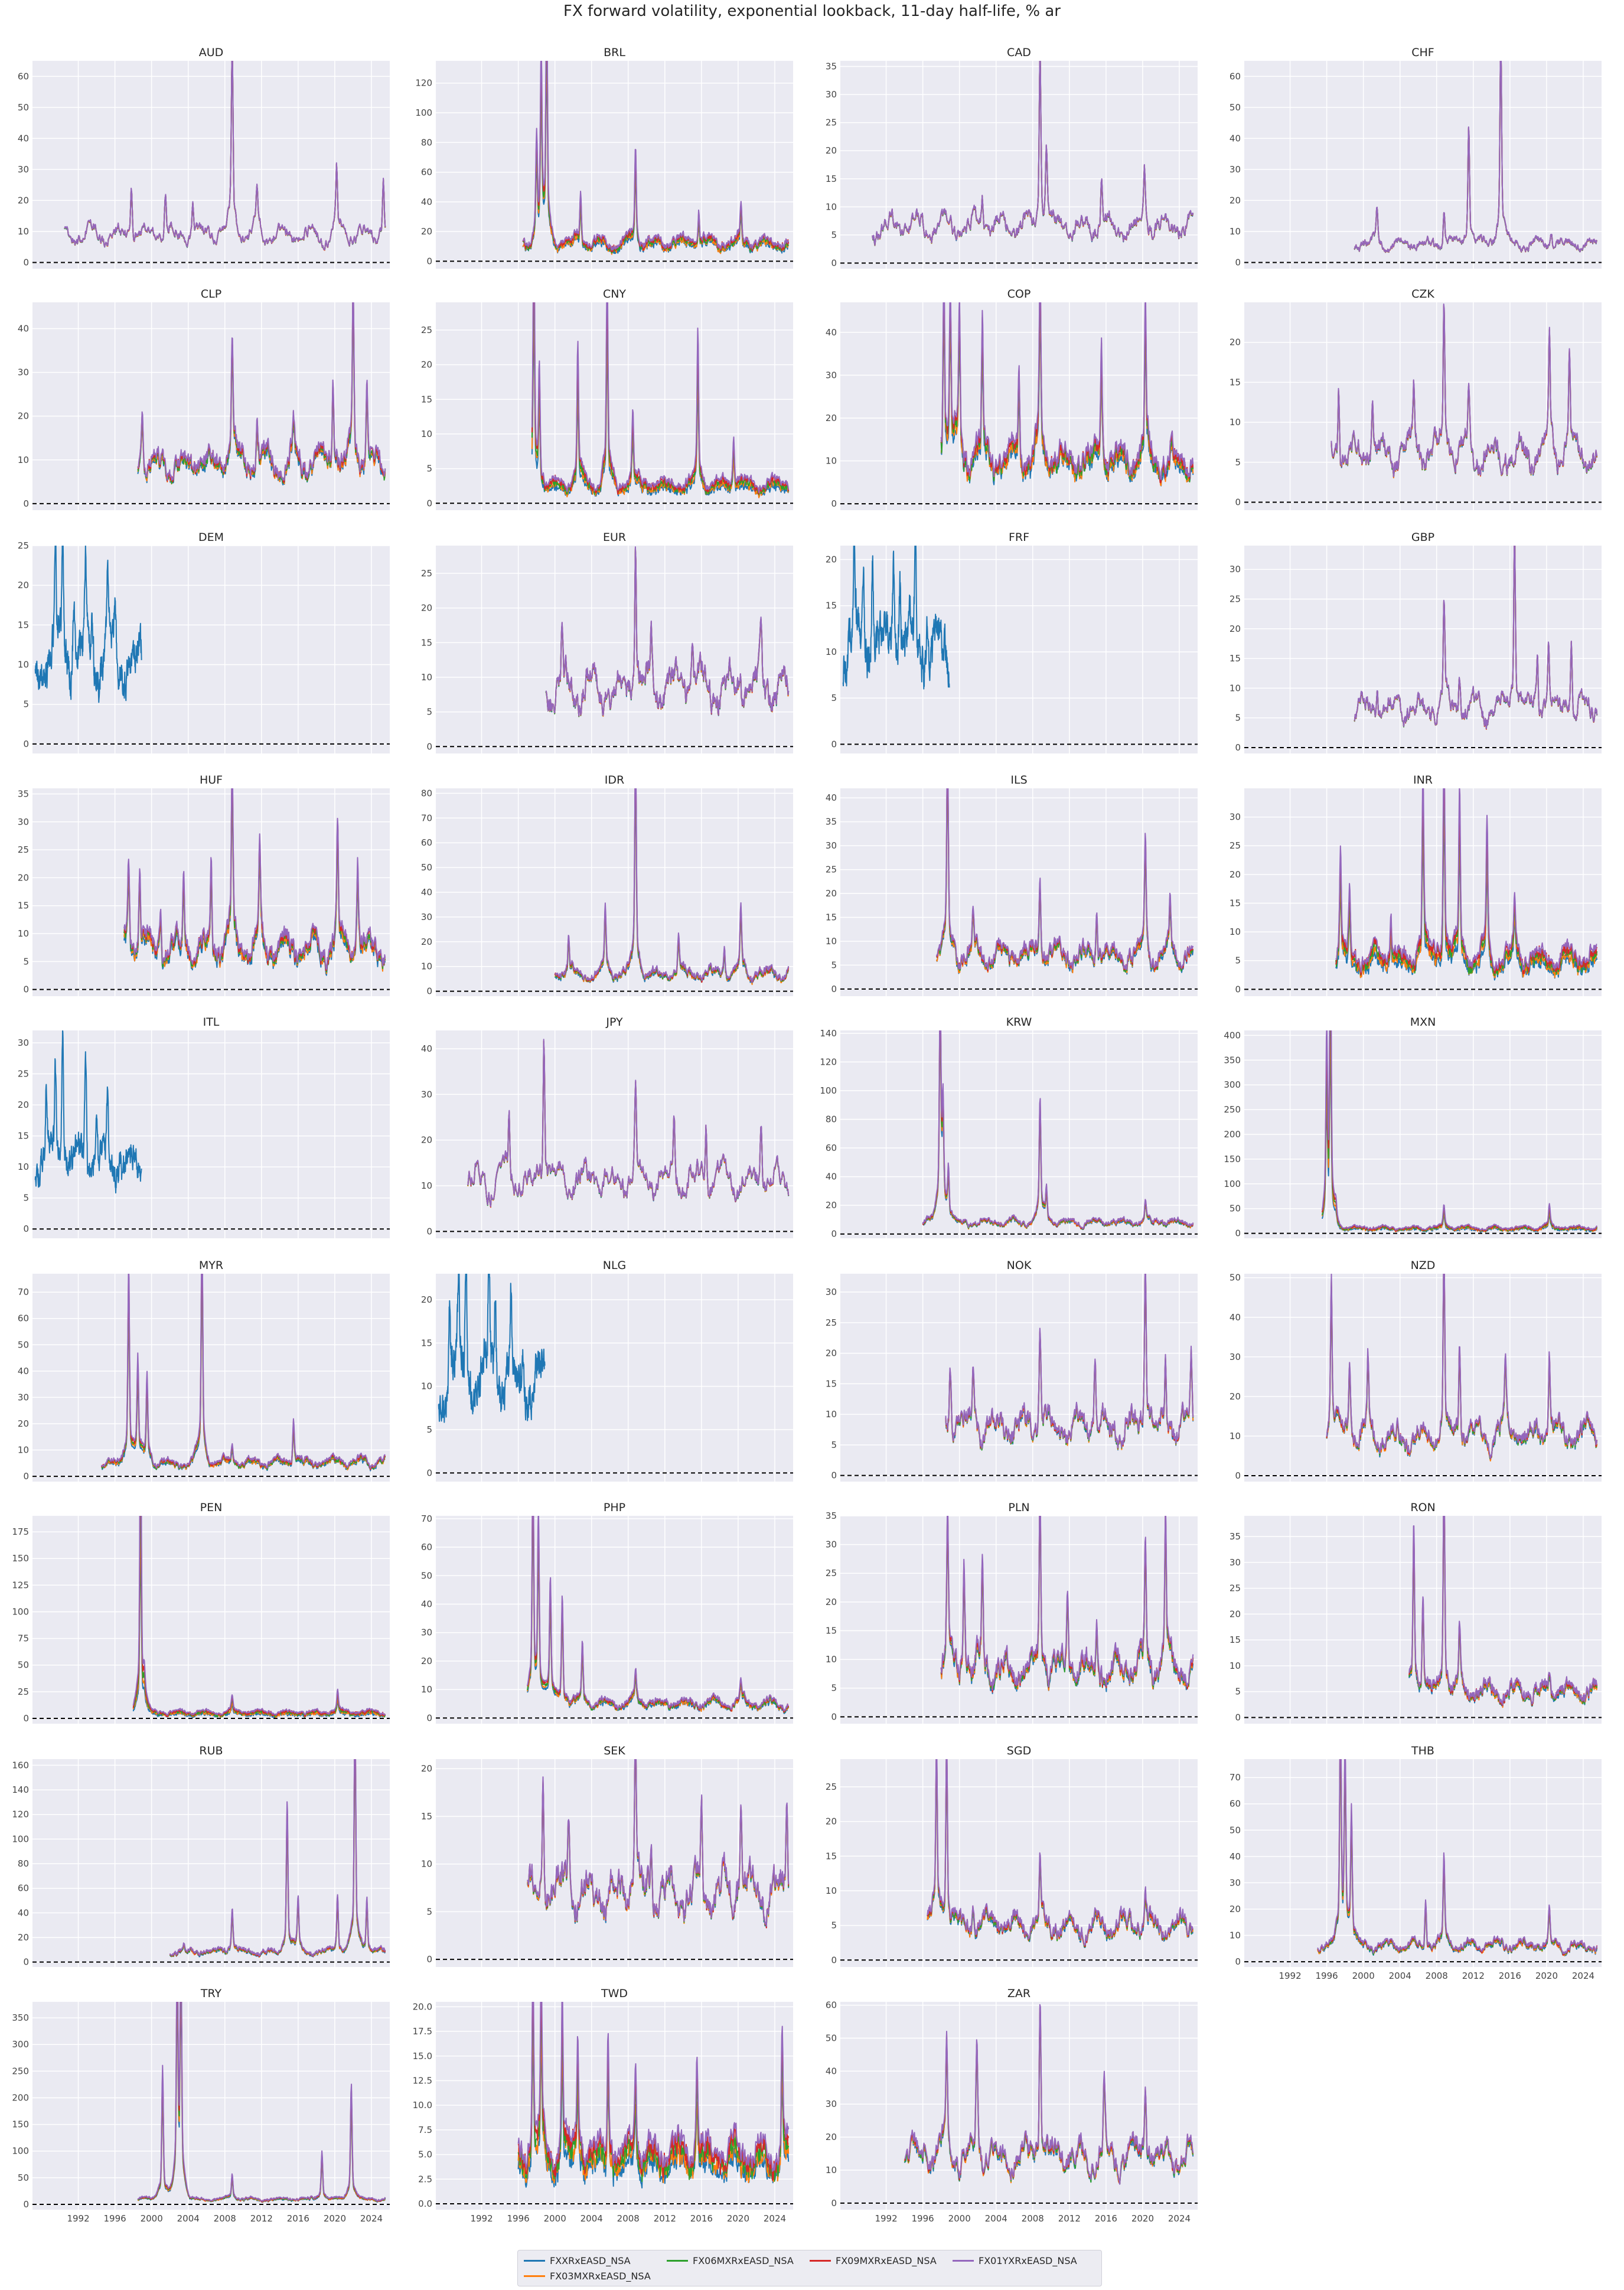 Image resolution: width=1624 pixels, height=2290 pixels. Describe the element at coordinates (595, 2276) in the screenshot. I see `legend-item: FX03MXRxEASD_NSA` at that location.